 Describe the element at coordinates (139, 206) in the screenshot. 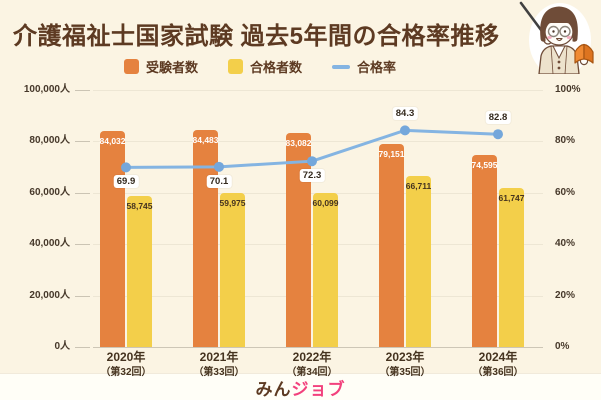

I see `bar-value-label: 58,745` at that location.